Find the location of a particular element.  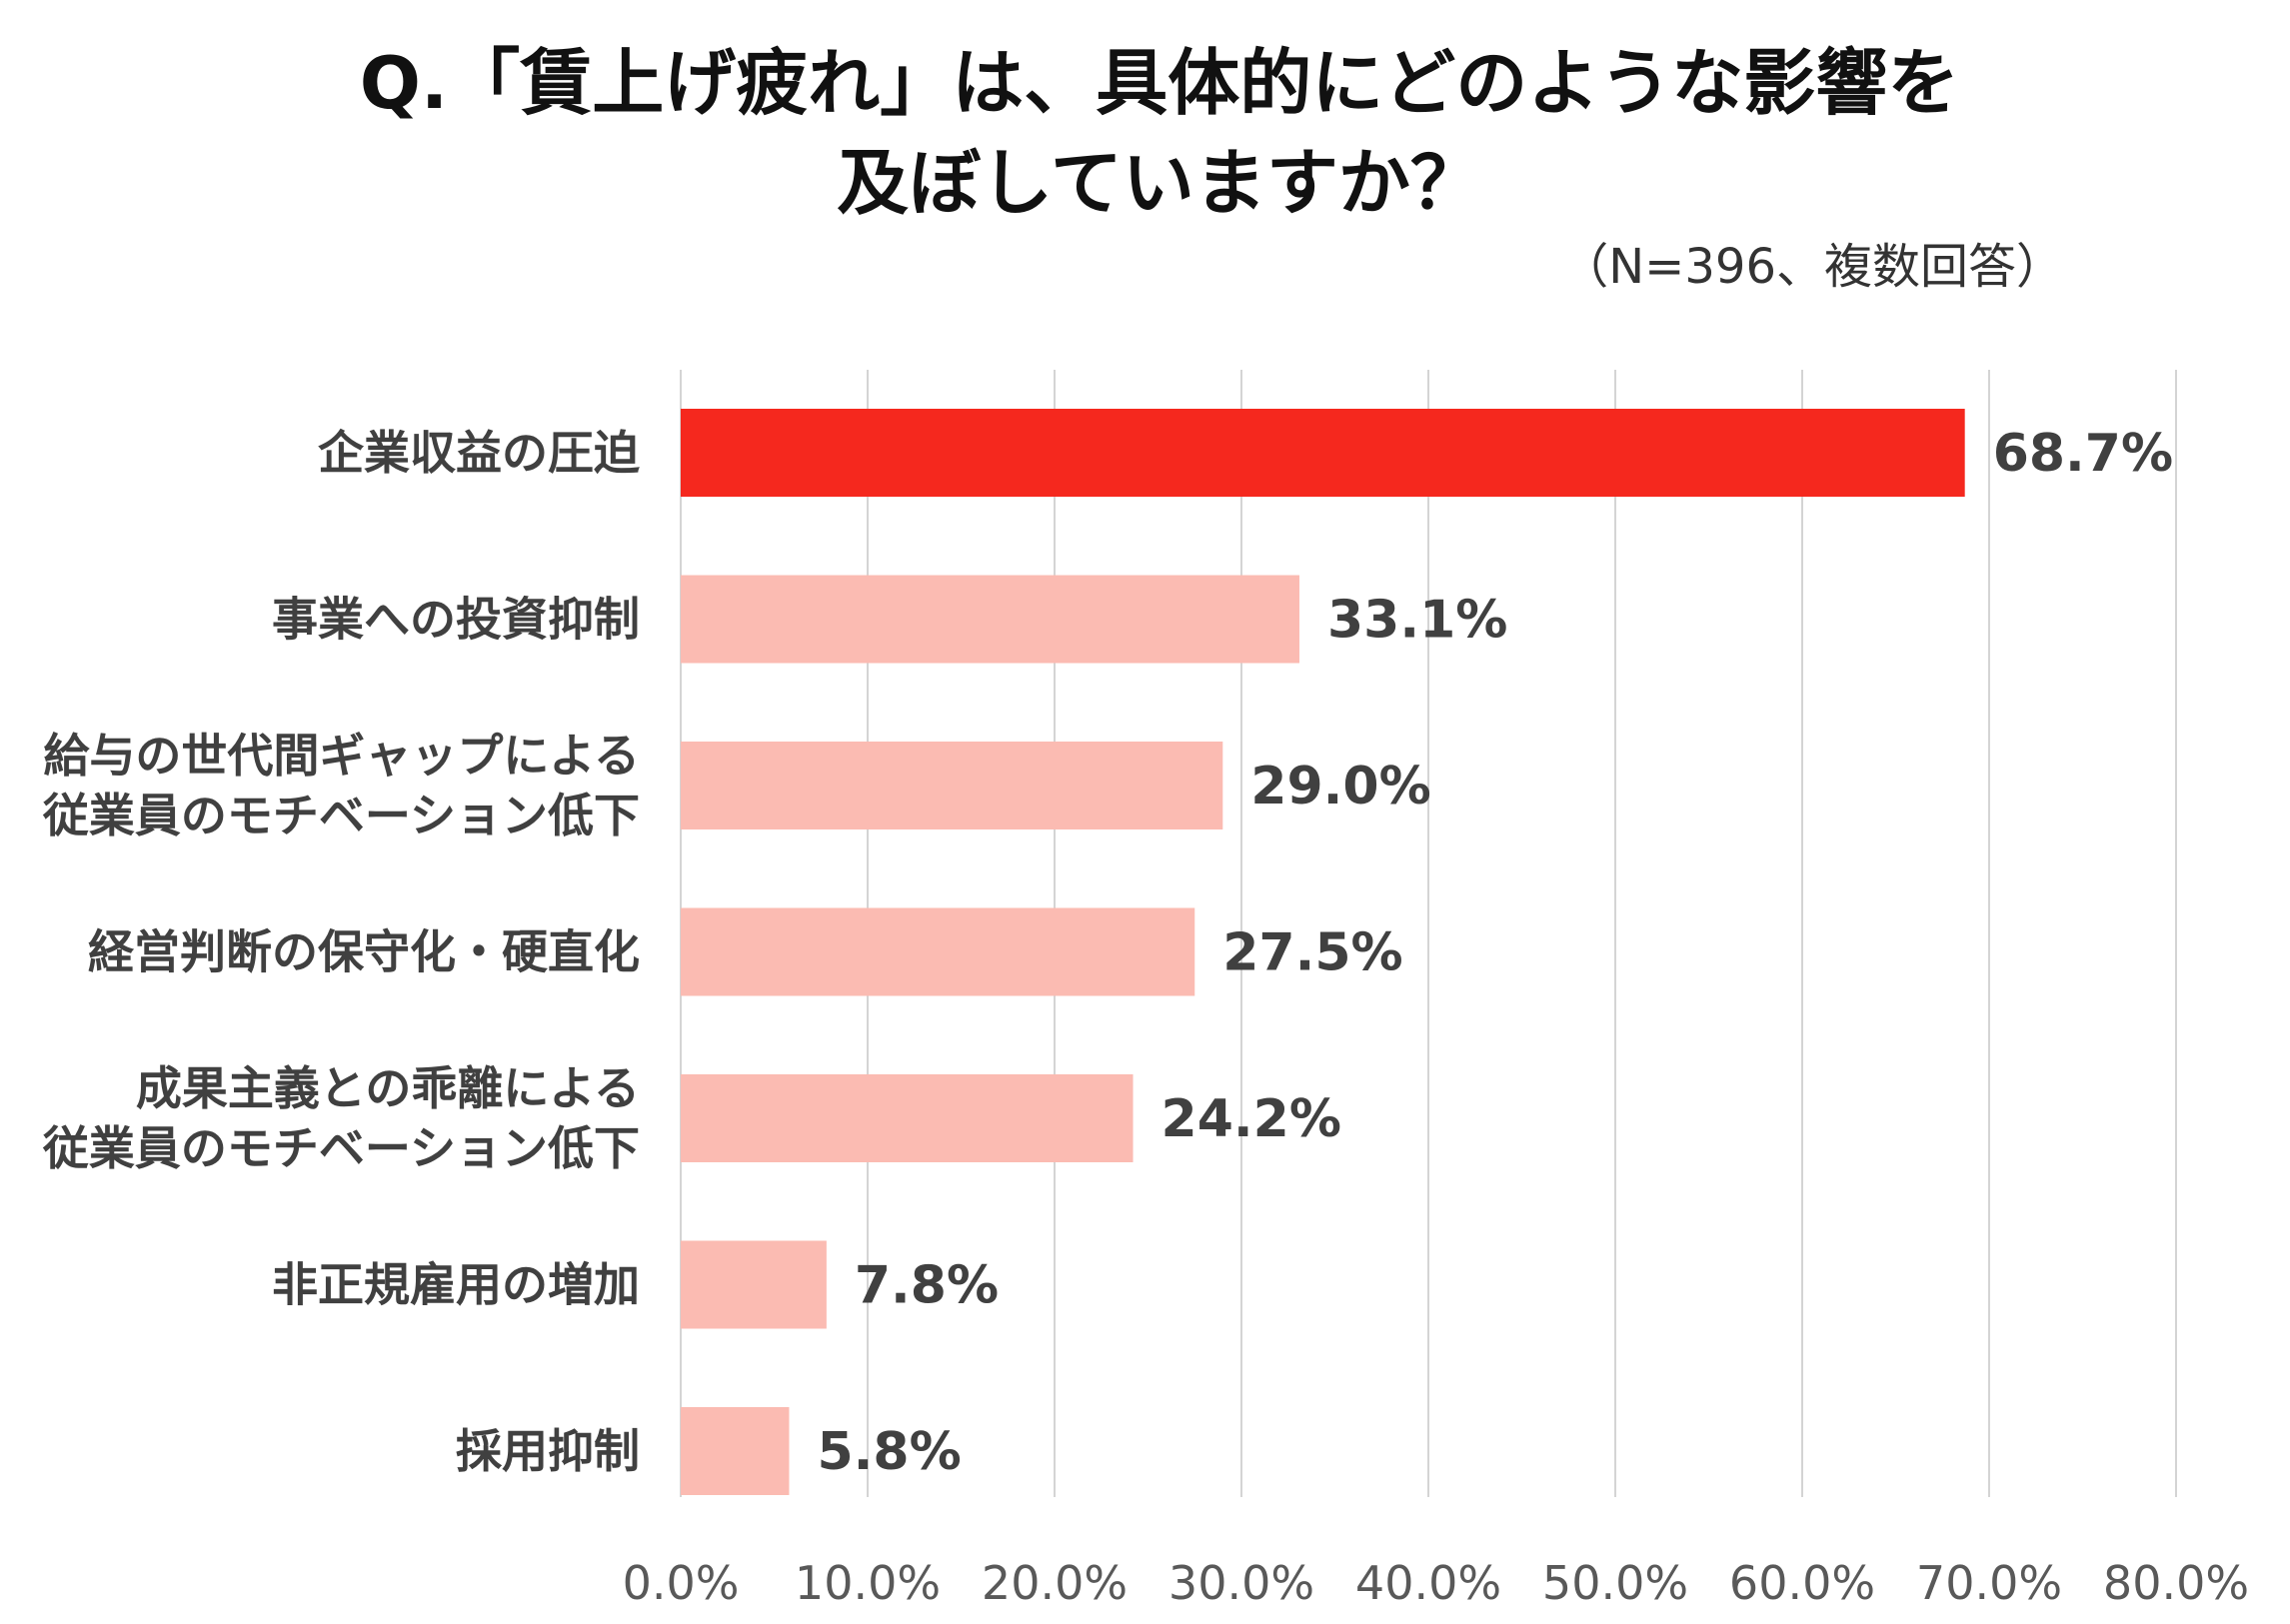

bar-value-label: 24.2% is located at coordinates (1251, 1119).